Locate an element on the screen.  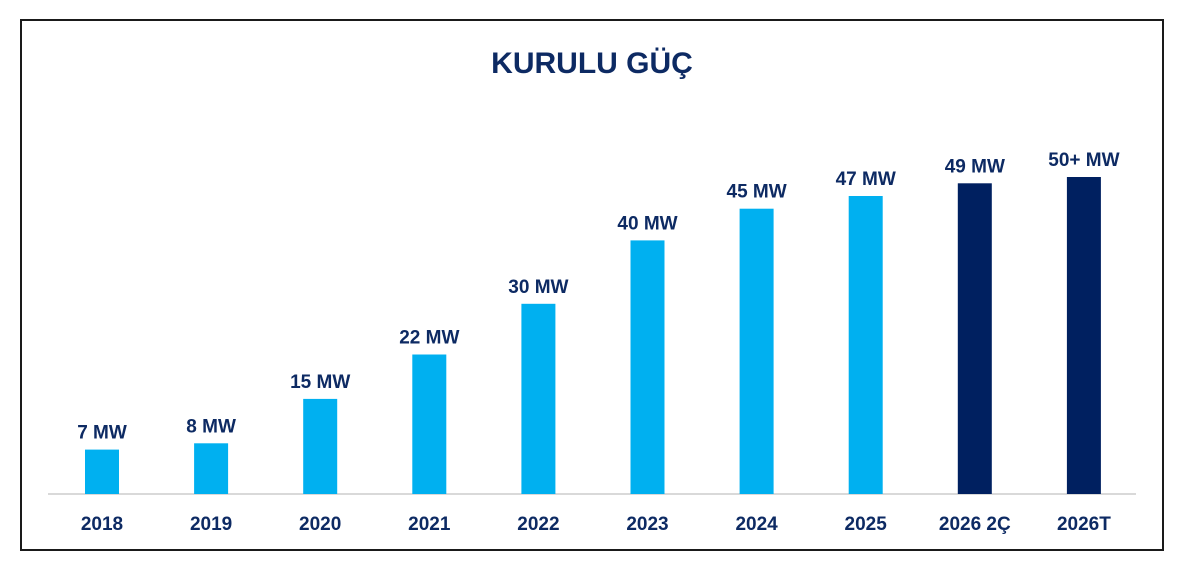
bar-2025 is located at coordinates (865, 345).